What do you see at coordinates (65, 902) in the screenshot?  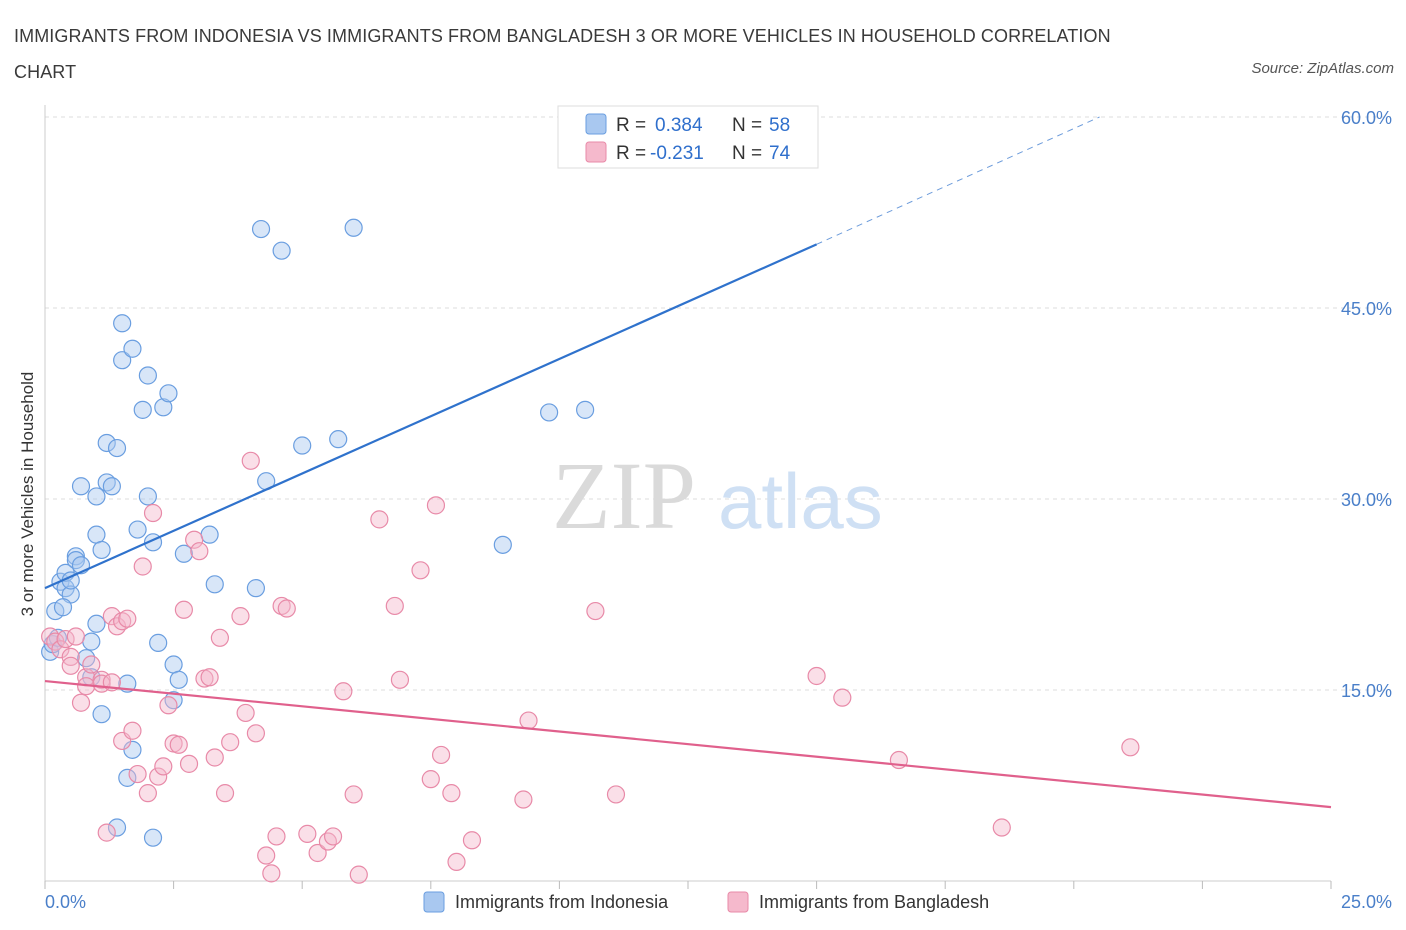 I see `x-tick-label-0: 0.0%` at bounding box center [65, 902].